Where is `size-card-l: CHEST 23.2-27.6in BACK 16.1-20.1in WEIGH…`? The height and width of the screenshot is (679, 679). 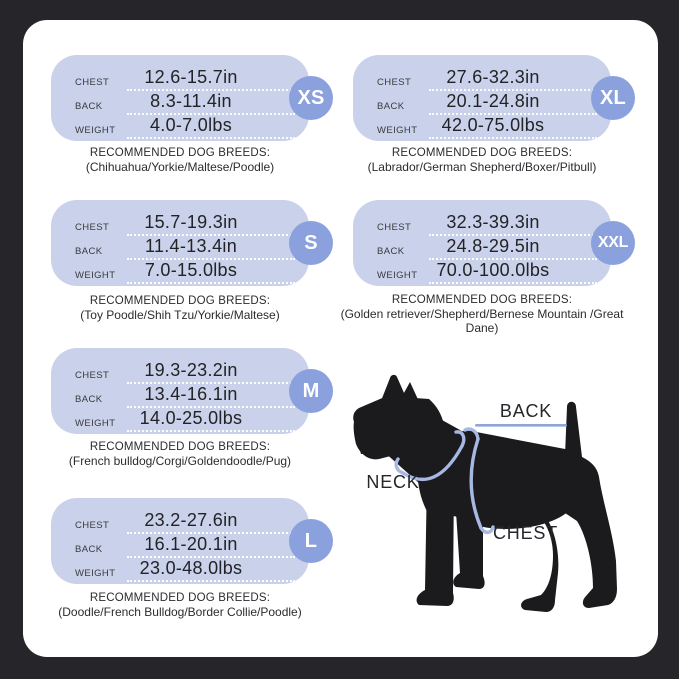
size-card-l: CHEST 23.2-27.6in BACK 16.1-20.1in WEIGH… is located at coordinates (192, 541).